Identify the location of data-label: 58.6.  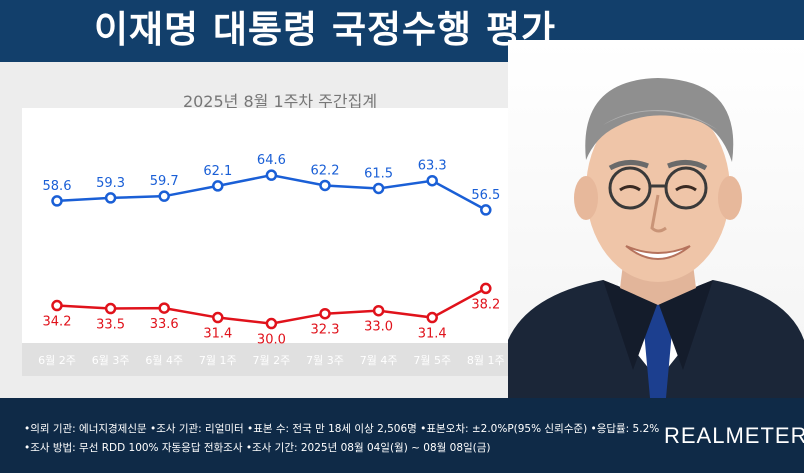
(57, 186).